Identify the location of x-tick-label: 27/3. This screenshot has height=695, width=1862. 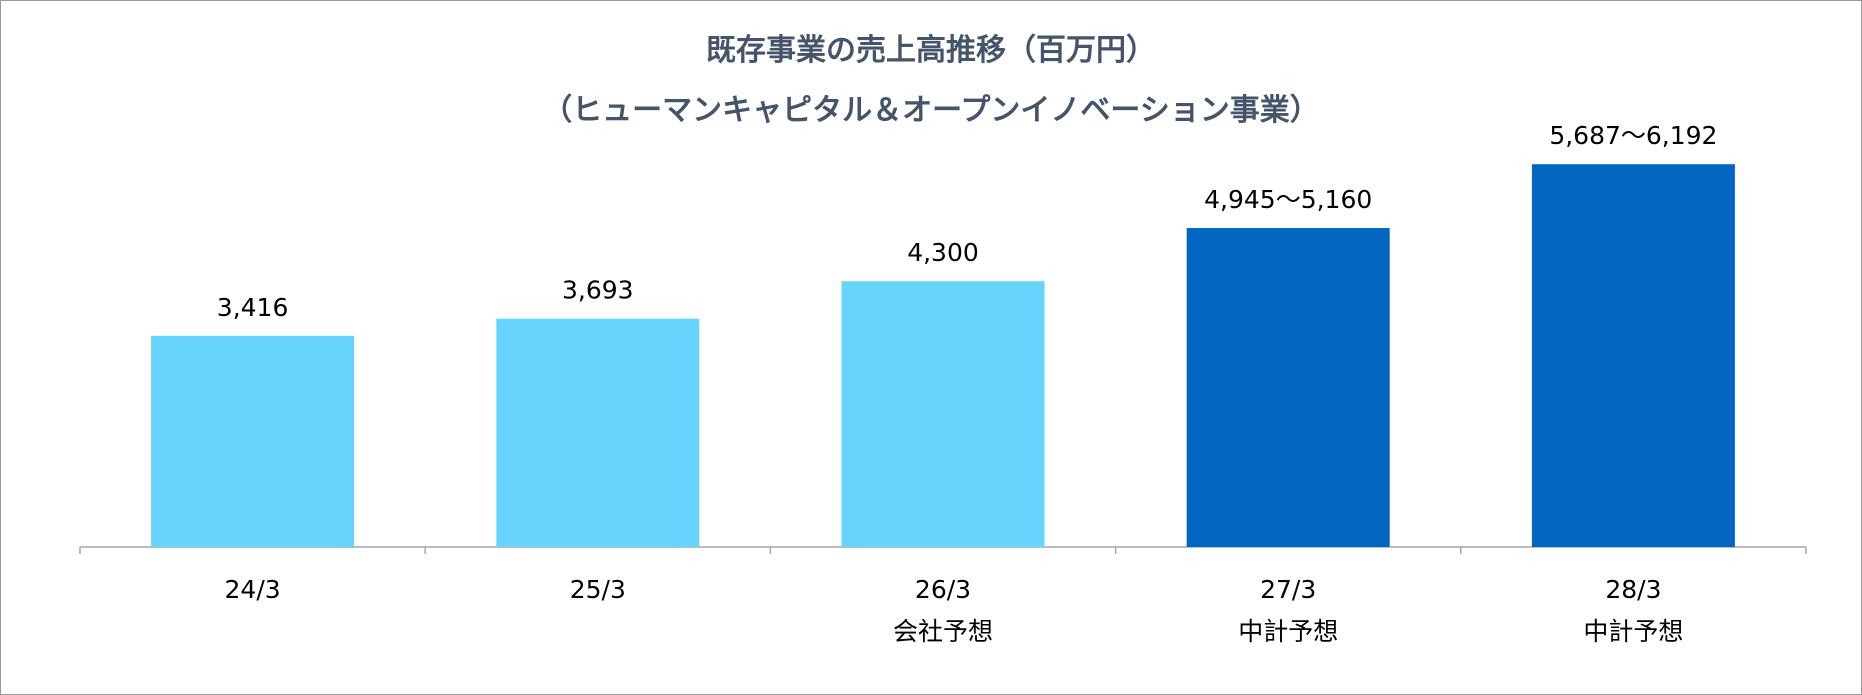
(1288, 589).